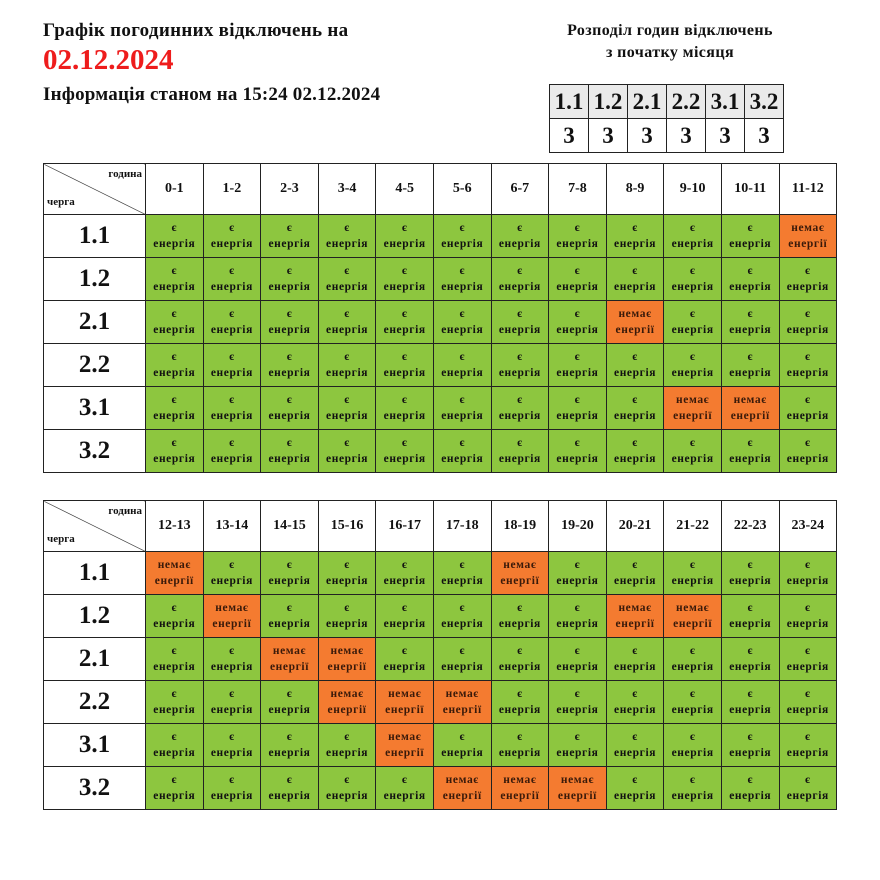  I want to click on hour-header: 5-6, so click(462, 189).